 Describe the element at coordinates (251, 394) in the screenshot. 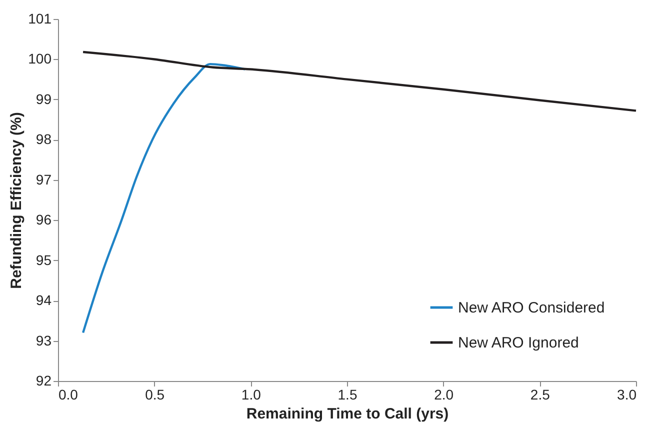

I see `x-tick-label: 1.0` at that location.